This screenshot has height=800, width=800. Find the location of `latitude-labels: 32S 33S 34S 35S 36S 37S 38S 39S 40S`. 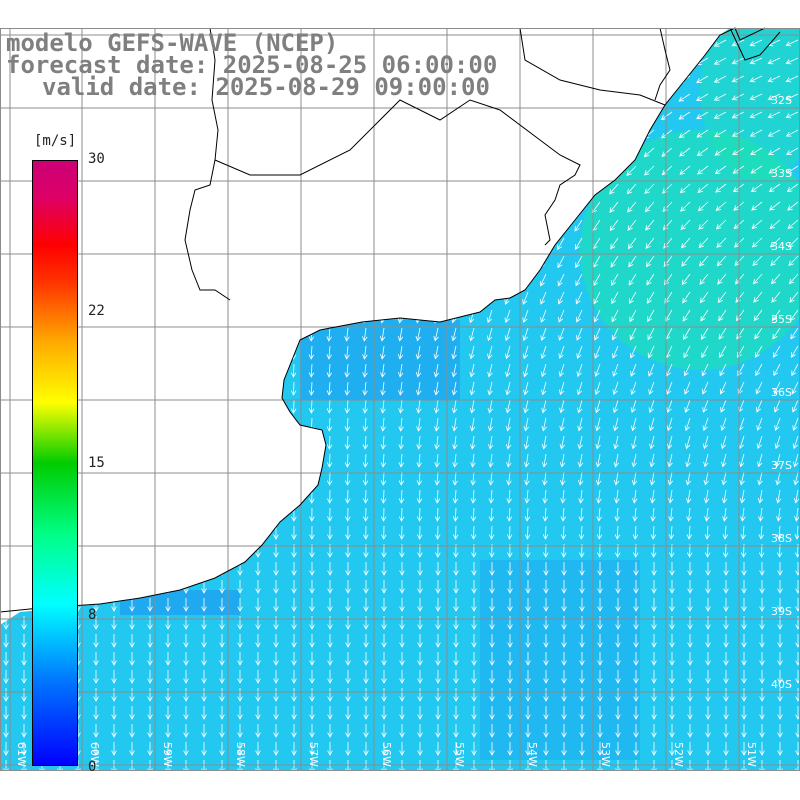

latitude-labels: 32S 33S 34S 35S 36S 37S 38S 39S 40S is located at coordinates (781, 392).